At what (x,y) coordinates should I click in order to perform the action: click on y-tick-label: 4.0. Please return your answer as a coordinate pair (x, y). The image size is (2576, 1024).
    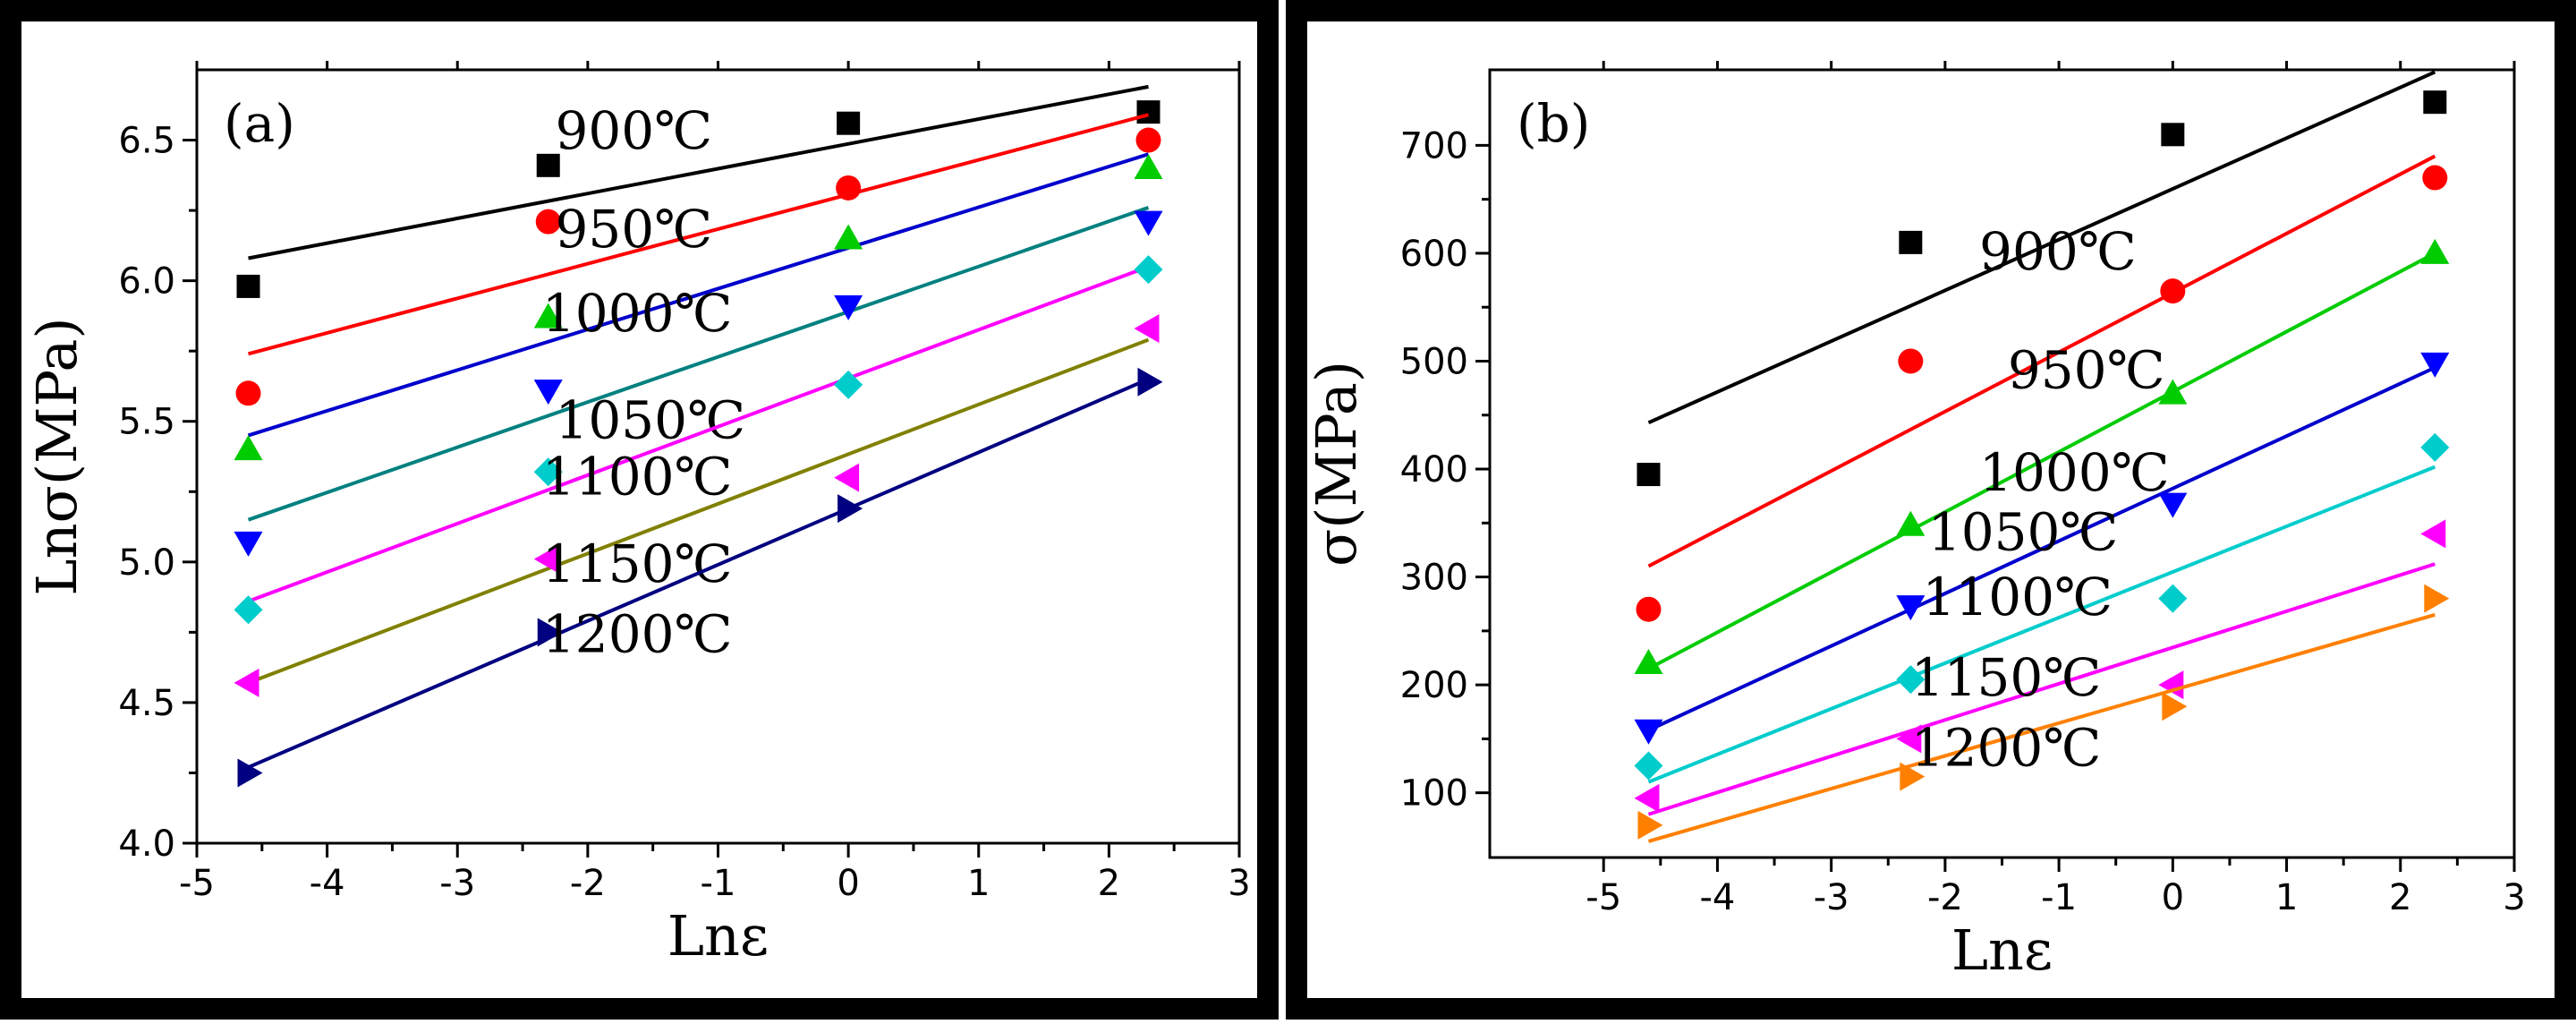
    Looking at the image, I should click on (146, 844).